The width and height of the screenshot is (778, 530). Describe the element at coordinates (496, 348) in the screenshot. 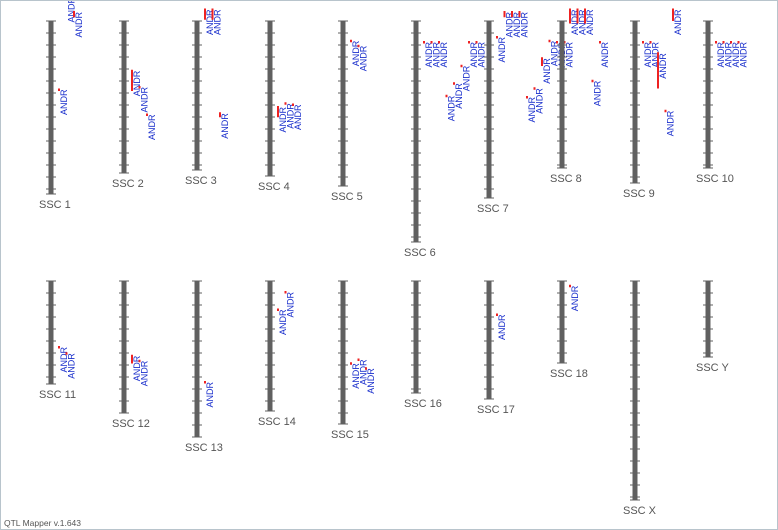

I see `chromosome-ssc-17: SSC 17 ANDR` at that location.